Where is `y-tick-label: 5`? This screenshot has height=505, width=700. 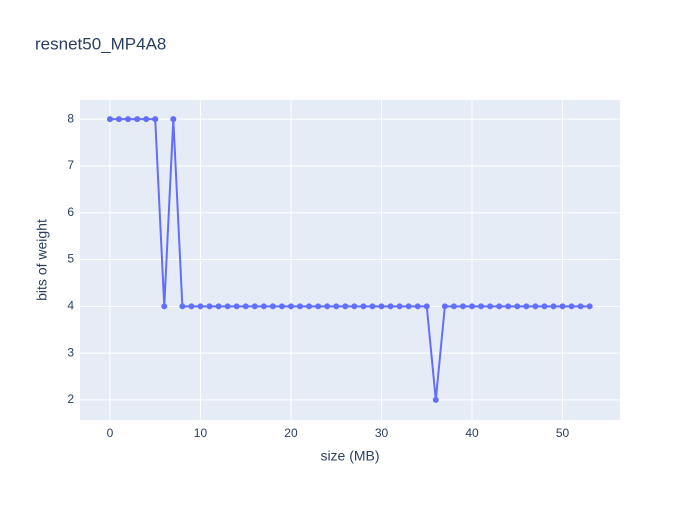
y-tick-label: 5 is located at coordinates (70, 259).